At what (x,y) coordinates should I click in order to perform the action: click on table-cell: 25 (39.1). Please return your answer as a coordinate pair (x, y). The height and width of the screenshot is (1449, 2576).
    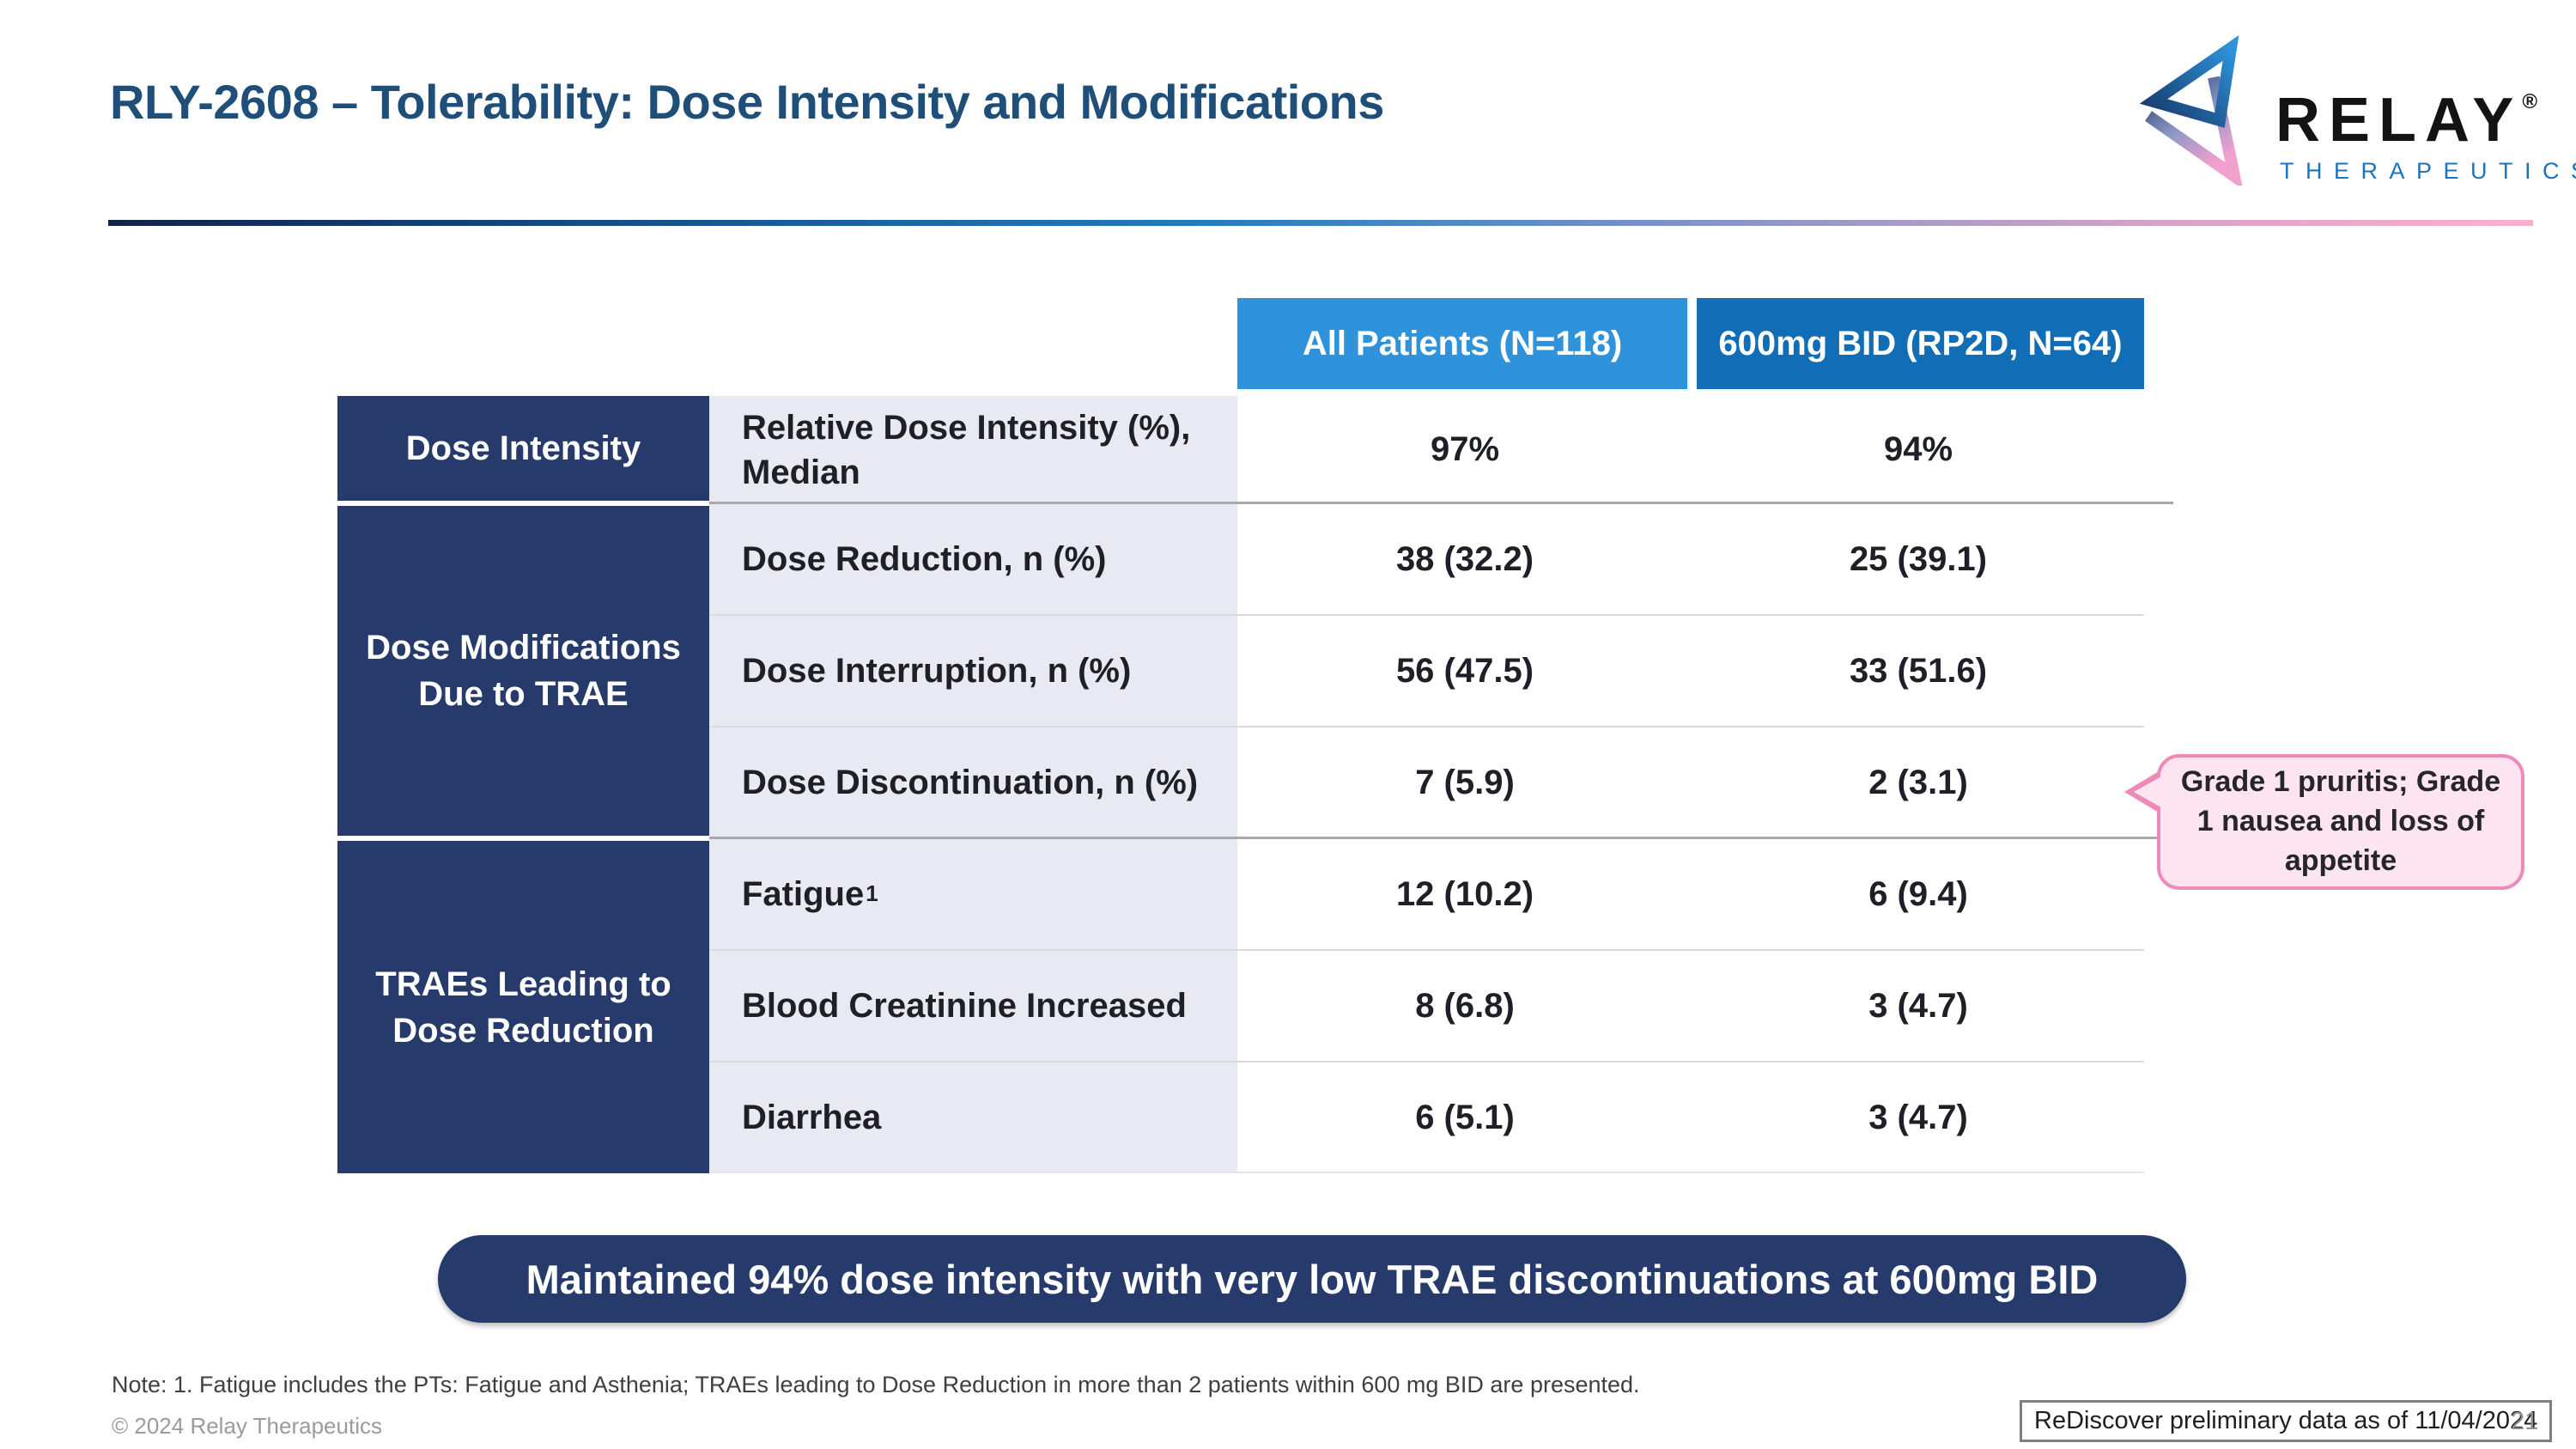
    Looking at the image, I should click on (1918, 558).